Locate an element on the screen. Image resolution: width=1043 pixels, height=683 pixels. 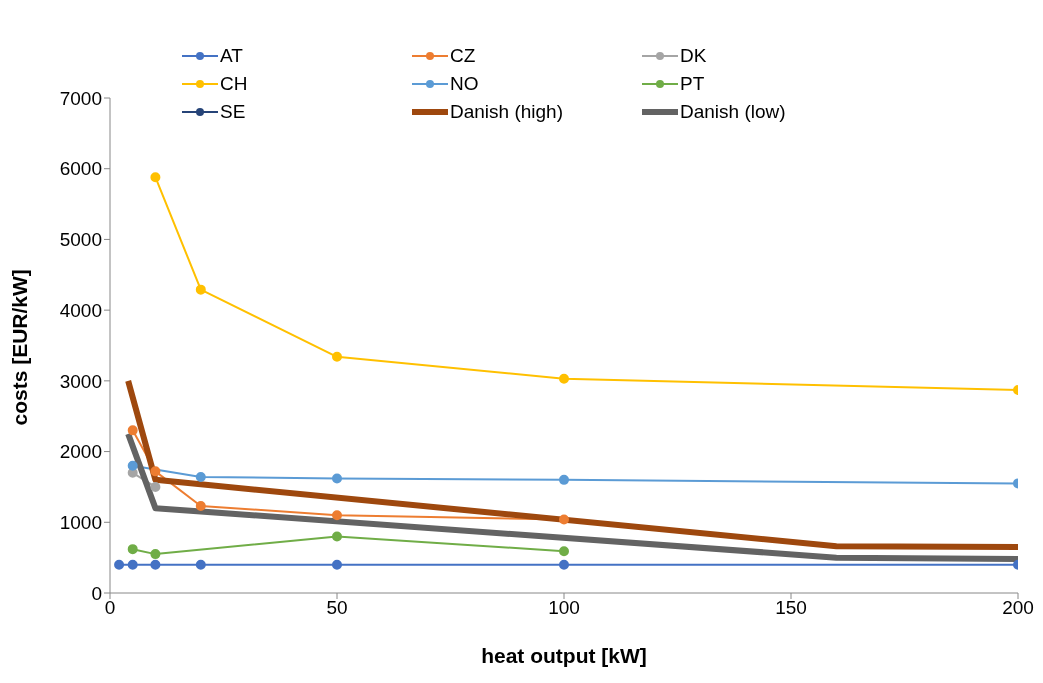
legend-label: SE is located at coordinates (233, 112).